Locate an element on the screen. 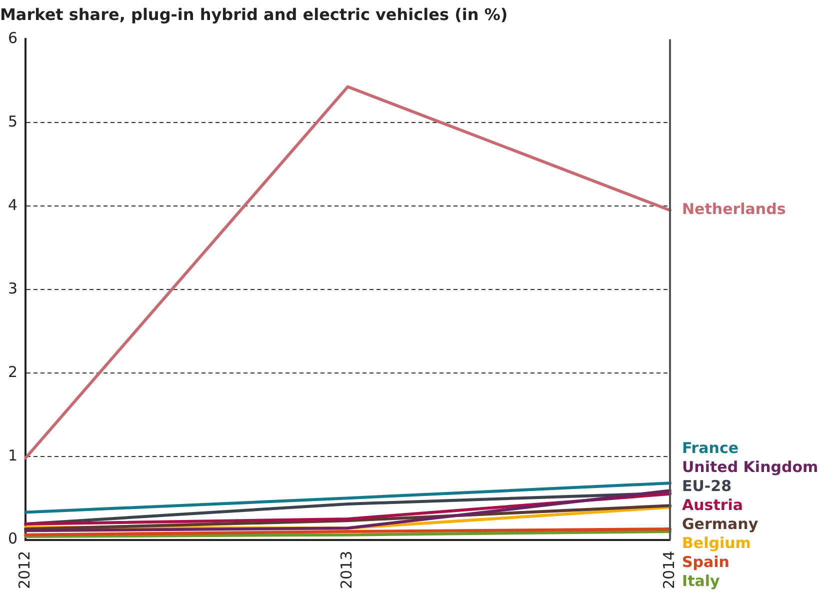 This screenshot has width=830, height=592. series-label: Netherlands is located at coordinates (734, 209).